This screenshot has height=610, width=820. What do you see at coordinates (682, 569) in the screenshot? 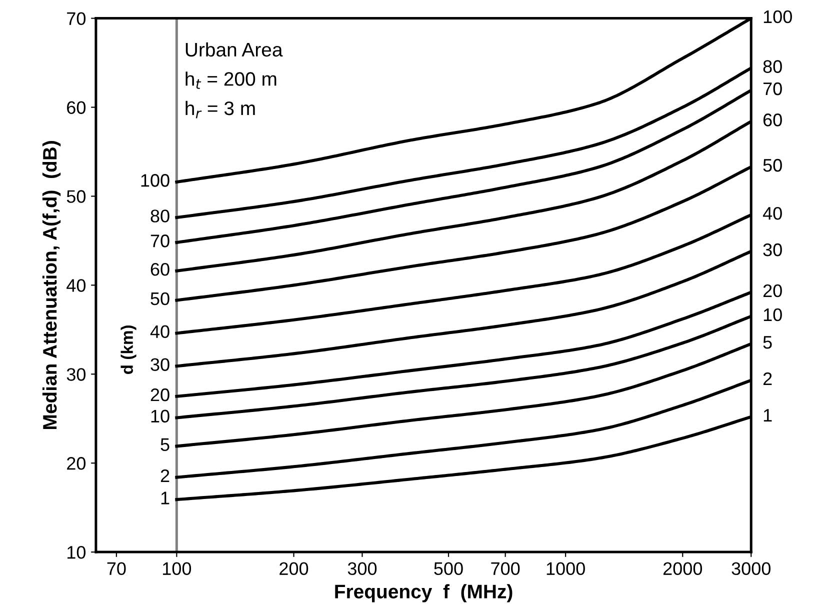
I see `x-tick-label: 2000` at bounding box center [682, 569].